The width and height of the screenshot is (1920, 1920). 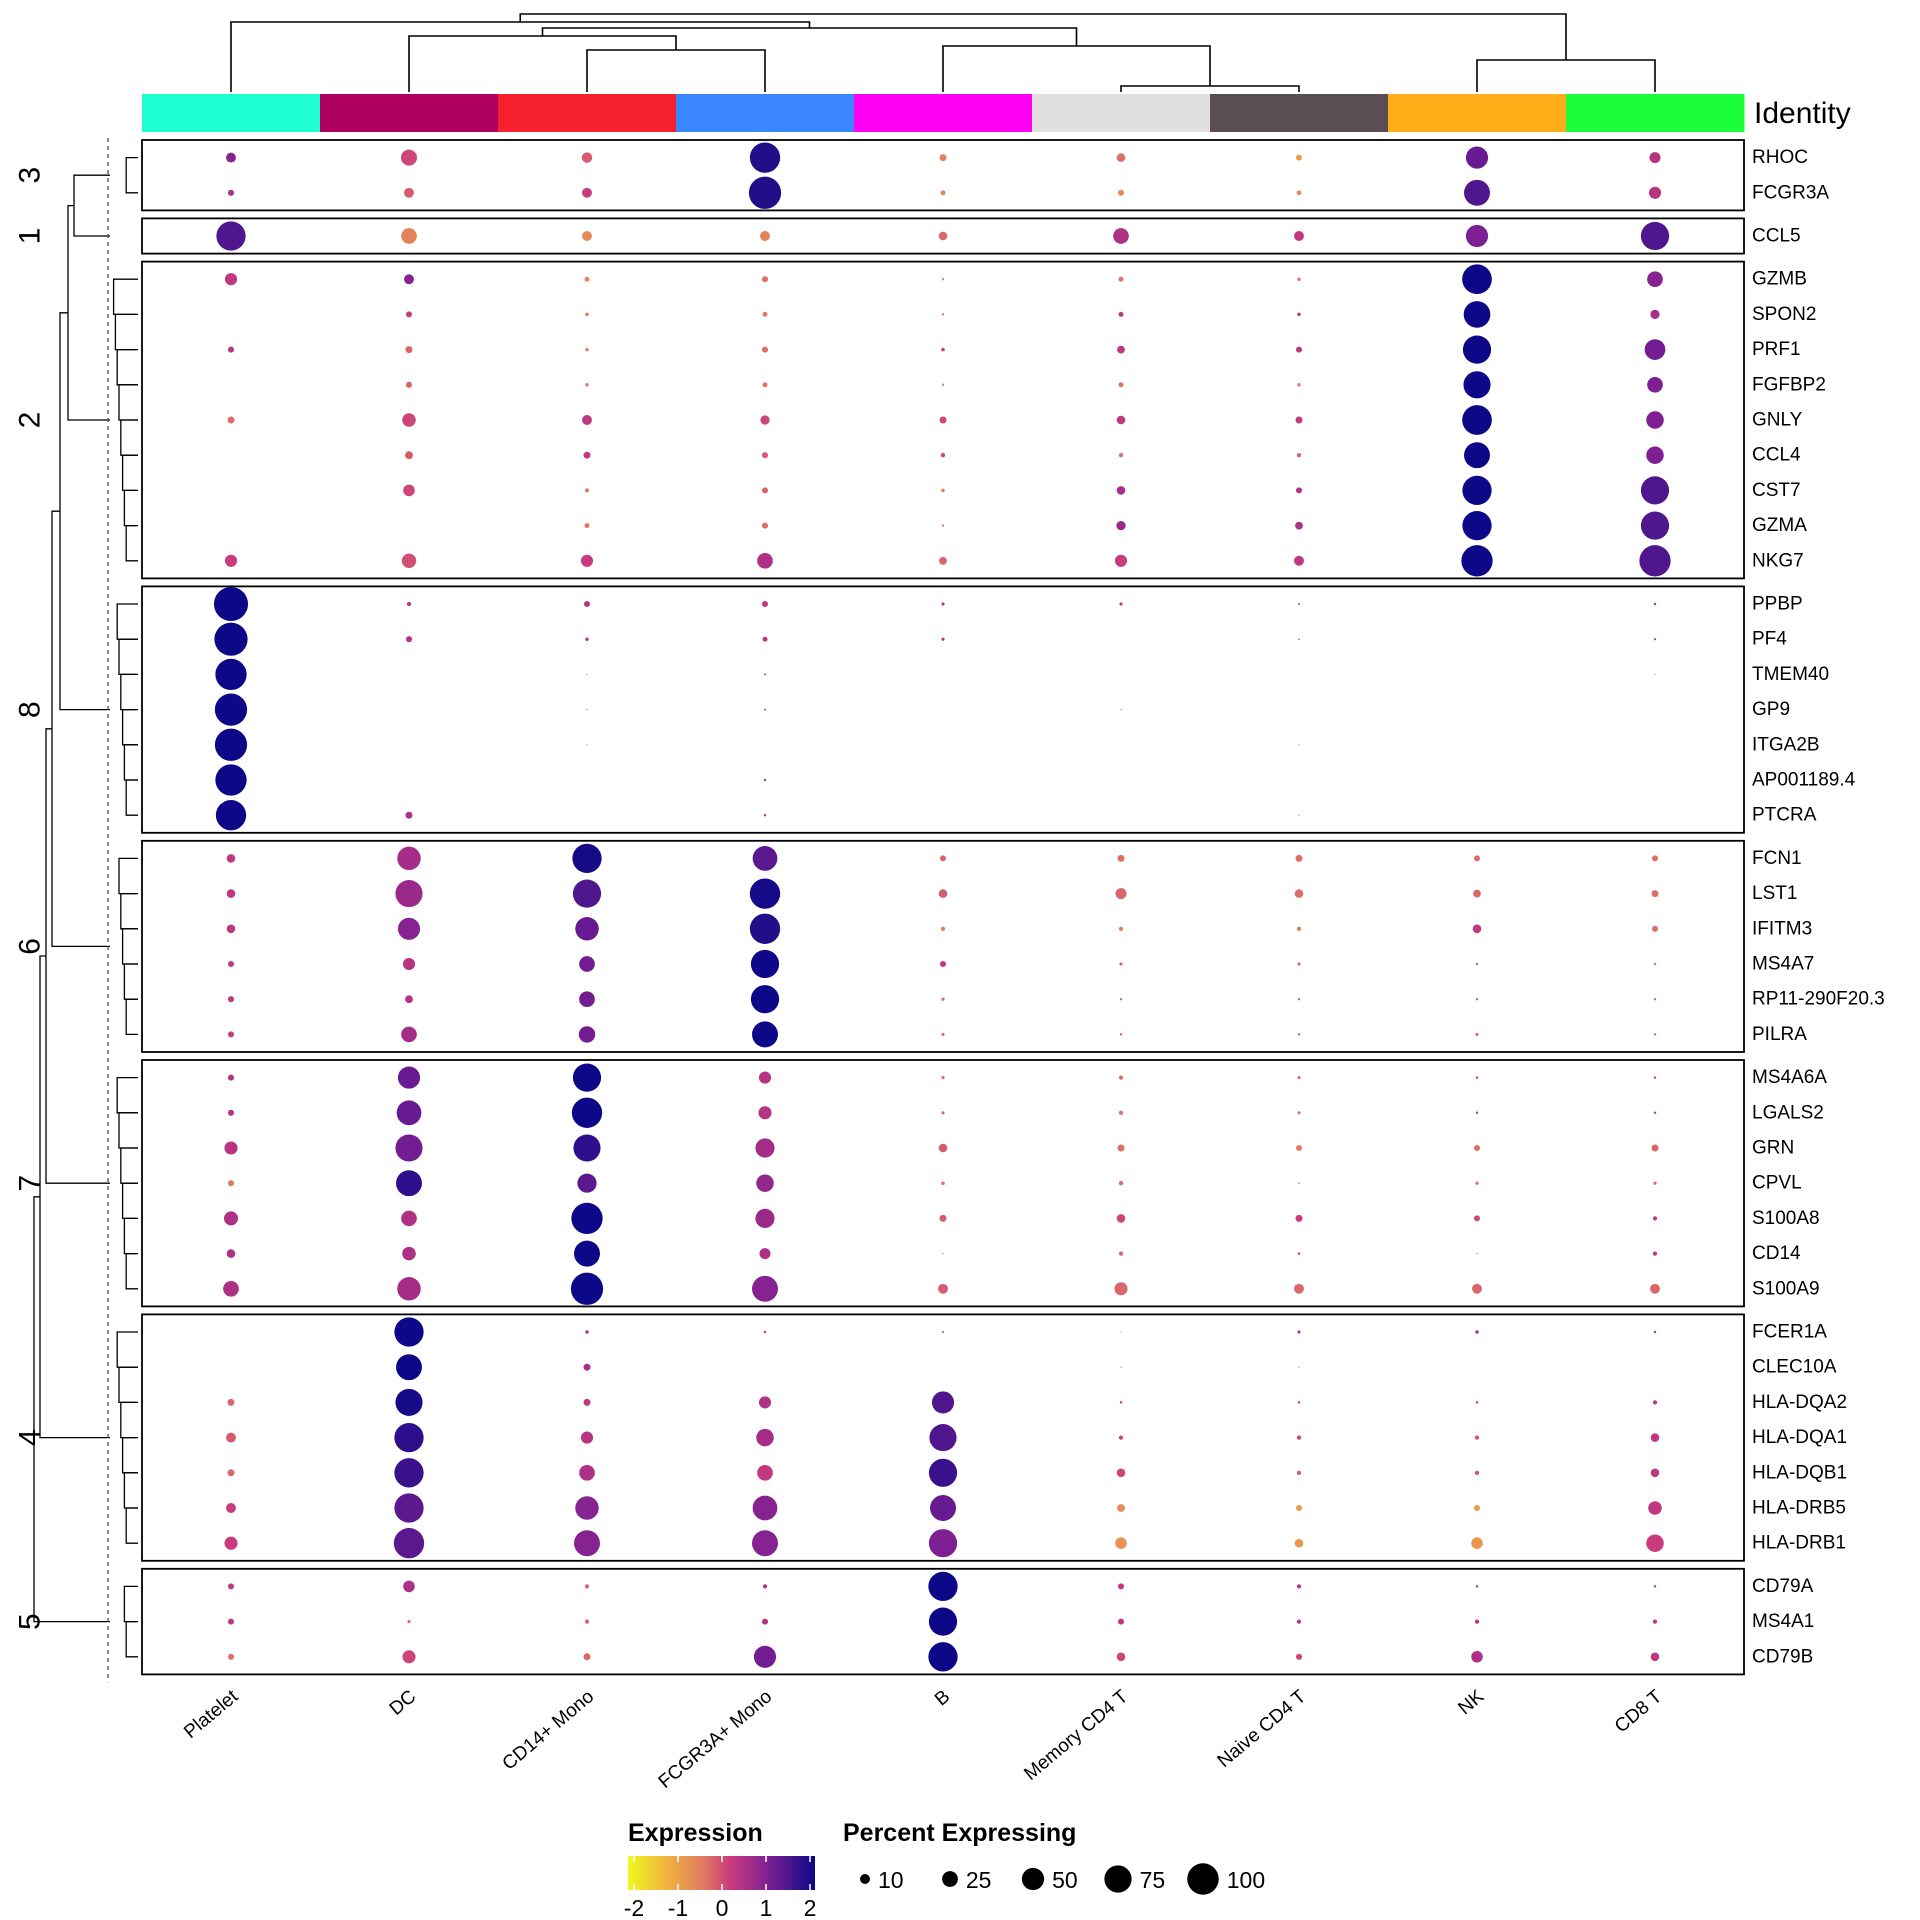 What do you see at coordinates (1779, 525) in the screenshot?
I see `gene-label: GZMA` at bounding box center [1779, 525].